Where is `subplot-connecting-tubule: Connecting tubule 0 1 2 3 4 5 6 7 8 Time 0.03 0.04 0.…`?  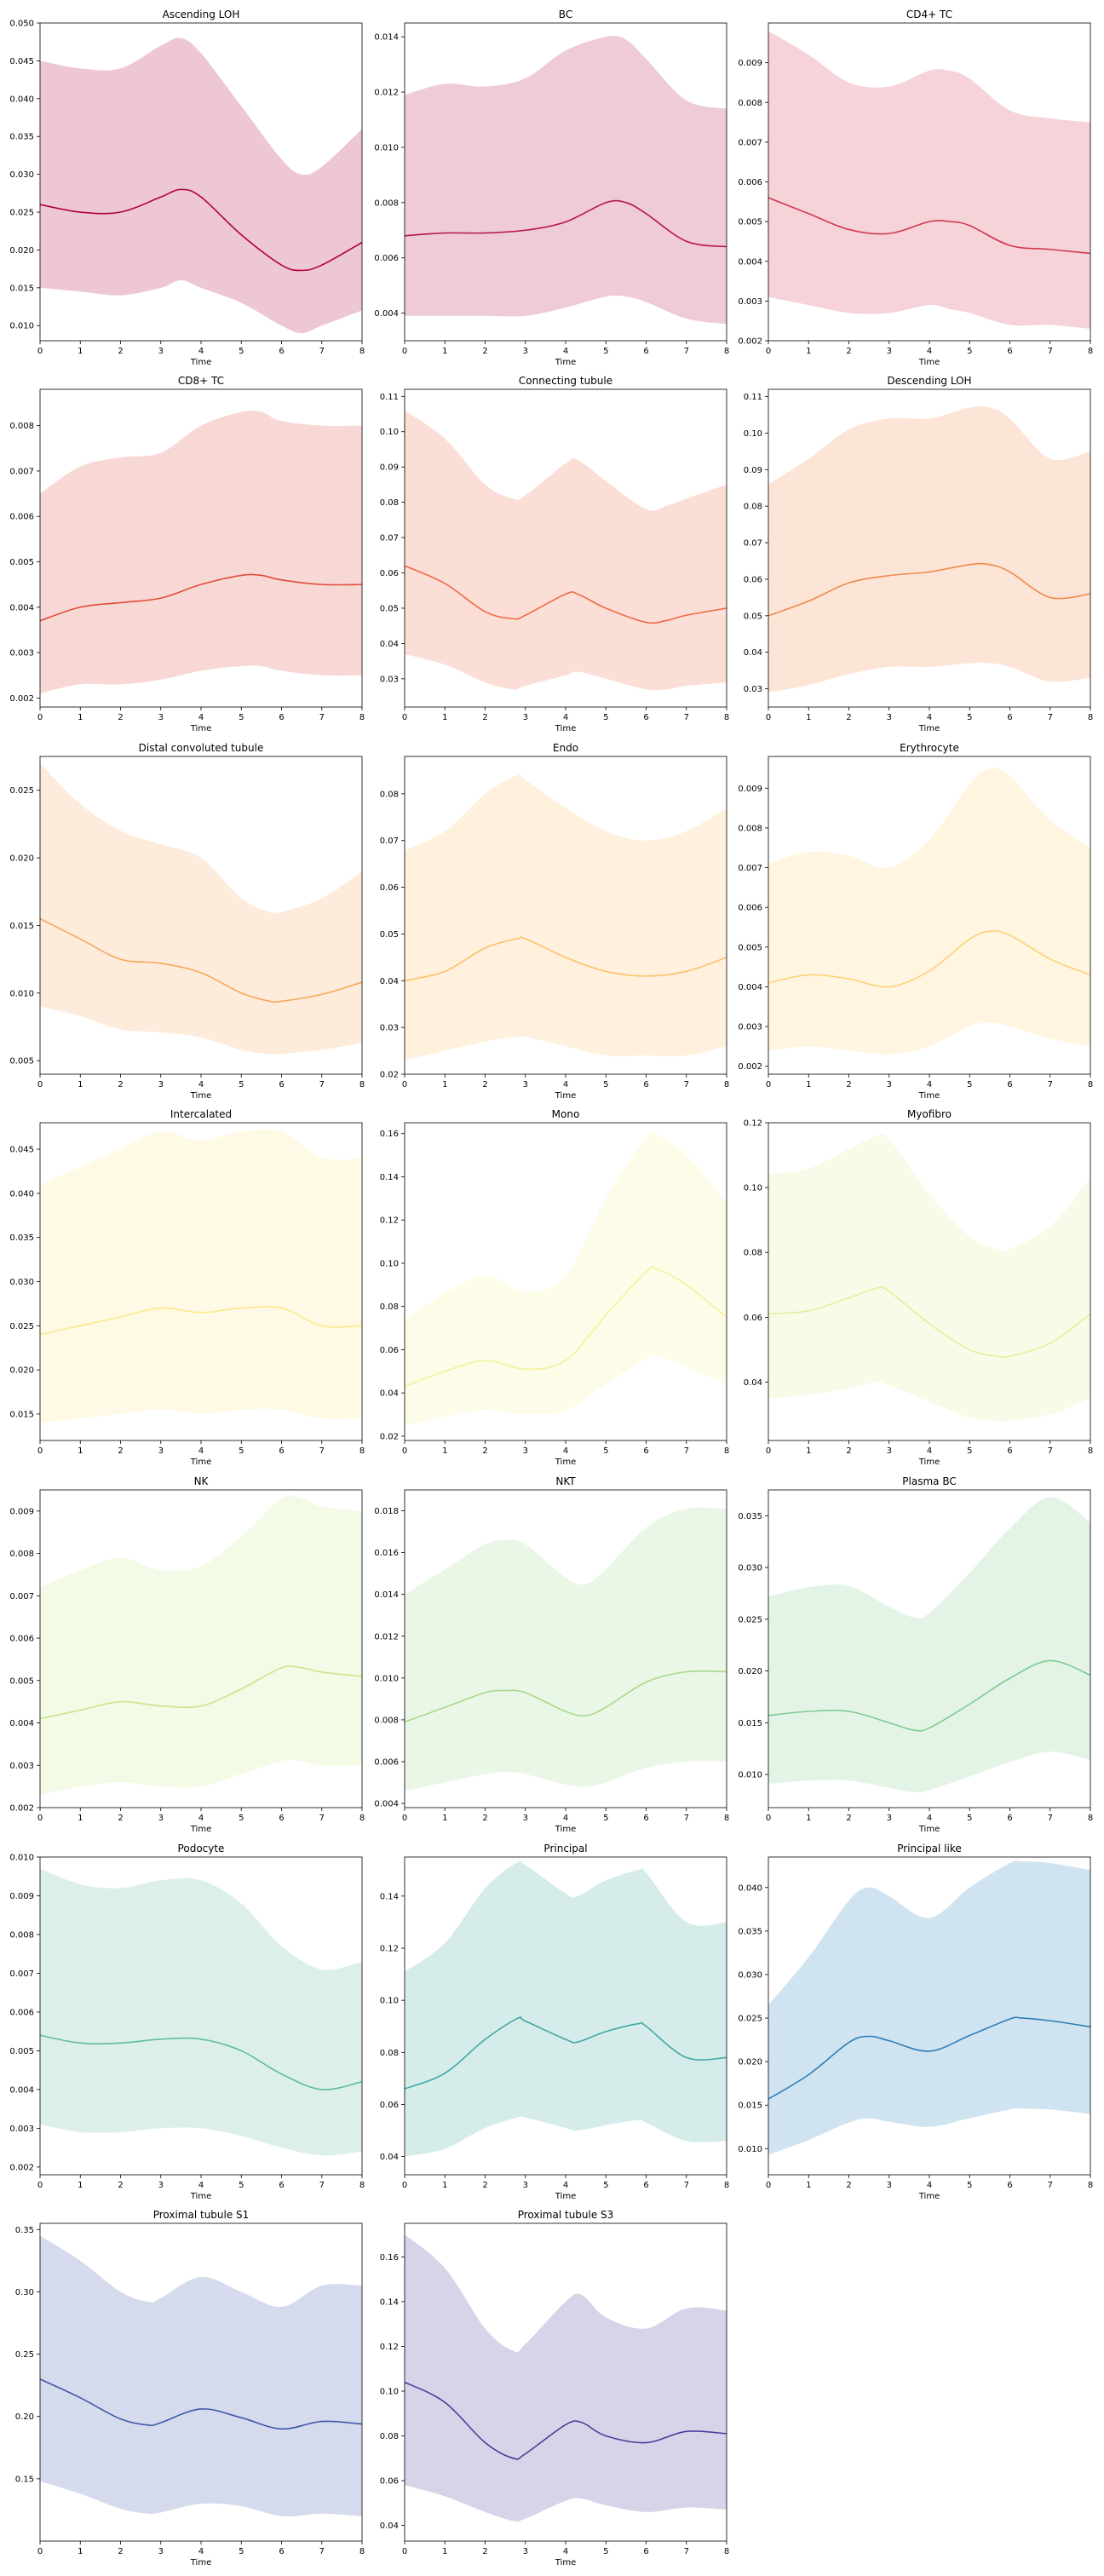
subplot-connecting-tubule: Connecting tubule 0 1 2 3 4 5 6 7 8 Time 0.03 0.04 0.… is located at coordinates (555, 554).